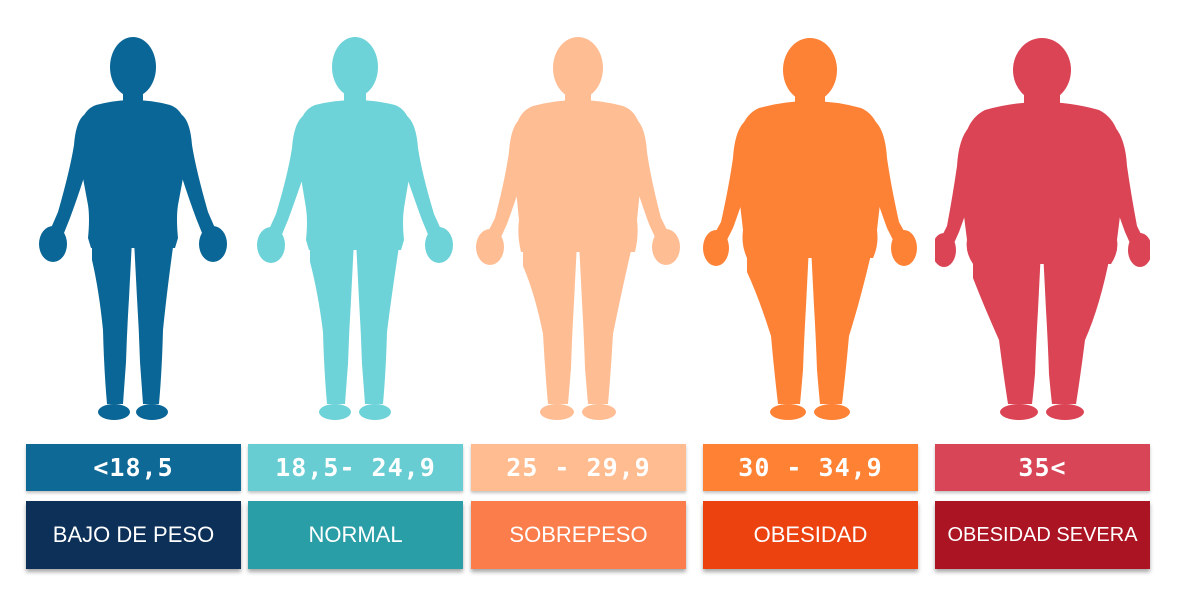 The height and width of the screenshot is (592, 1189). Describe the element at coordinates (1042, 467) in the screenshot. I see `bmi-range: 35<` at that location.